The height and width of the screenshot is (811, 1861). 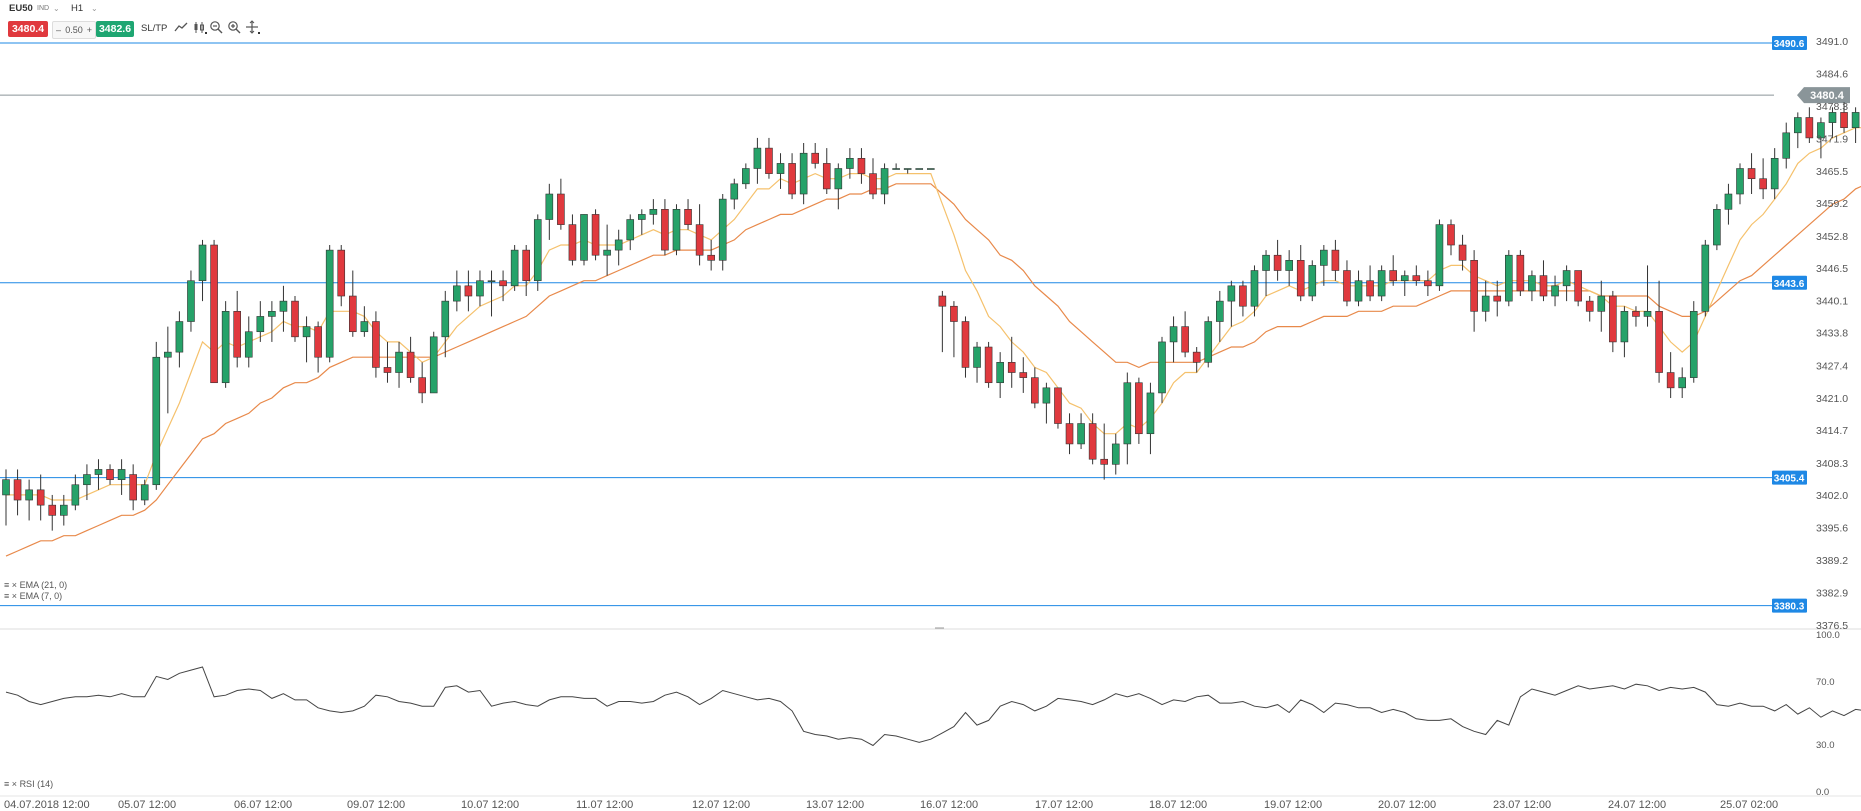 What do you see at coordinates (1789, 479) in the screenshot?
I see `horizontal-line-label: 3405.4` at bounding box center [1789, 479].